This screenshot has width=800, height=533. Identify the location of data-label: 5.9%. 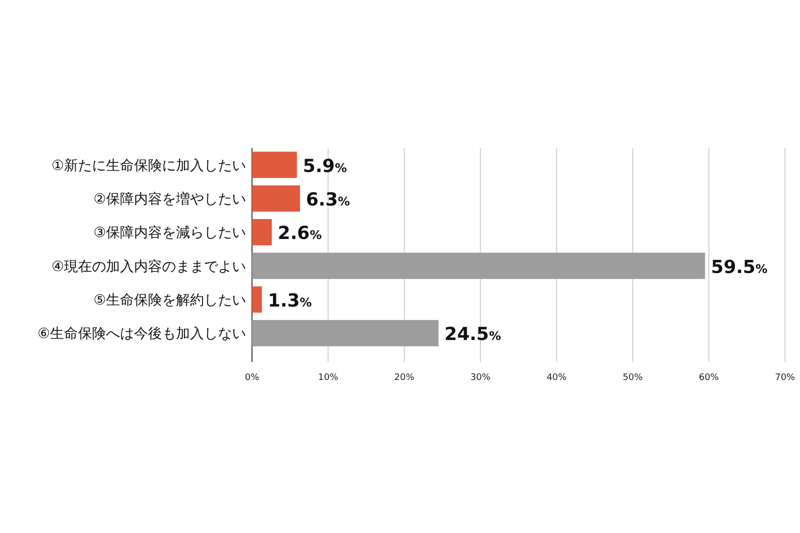
(324, 166).